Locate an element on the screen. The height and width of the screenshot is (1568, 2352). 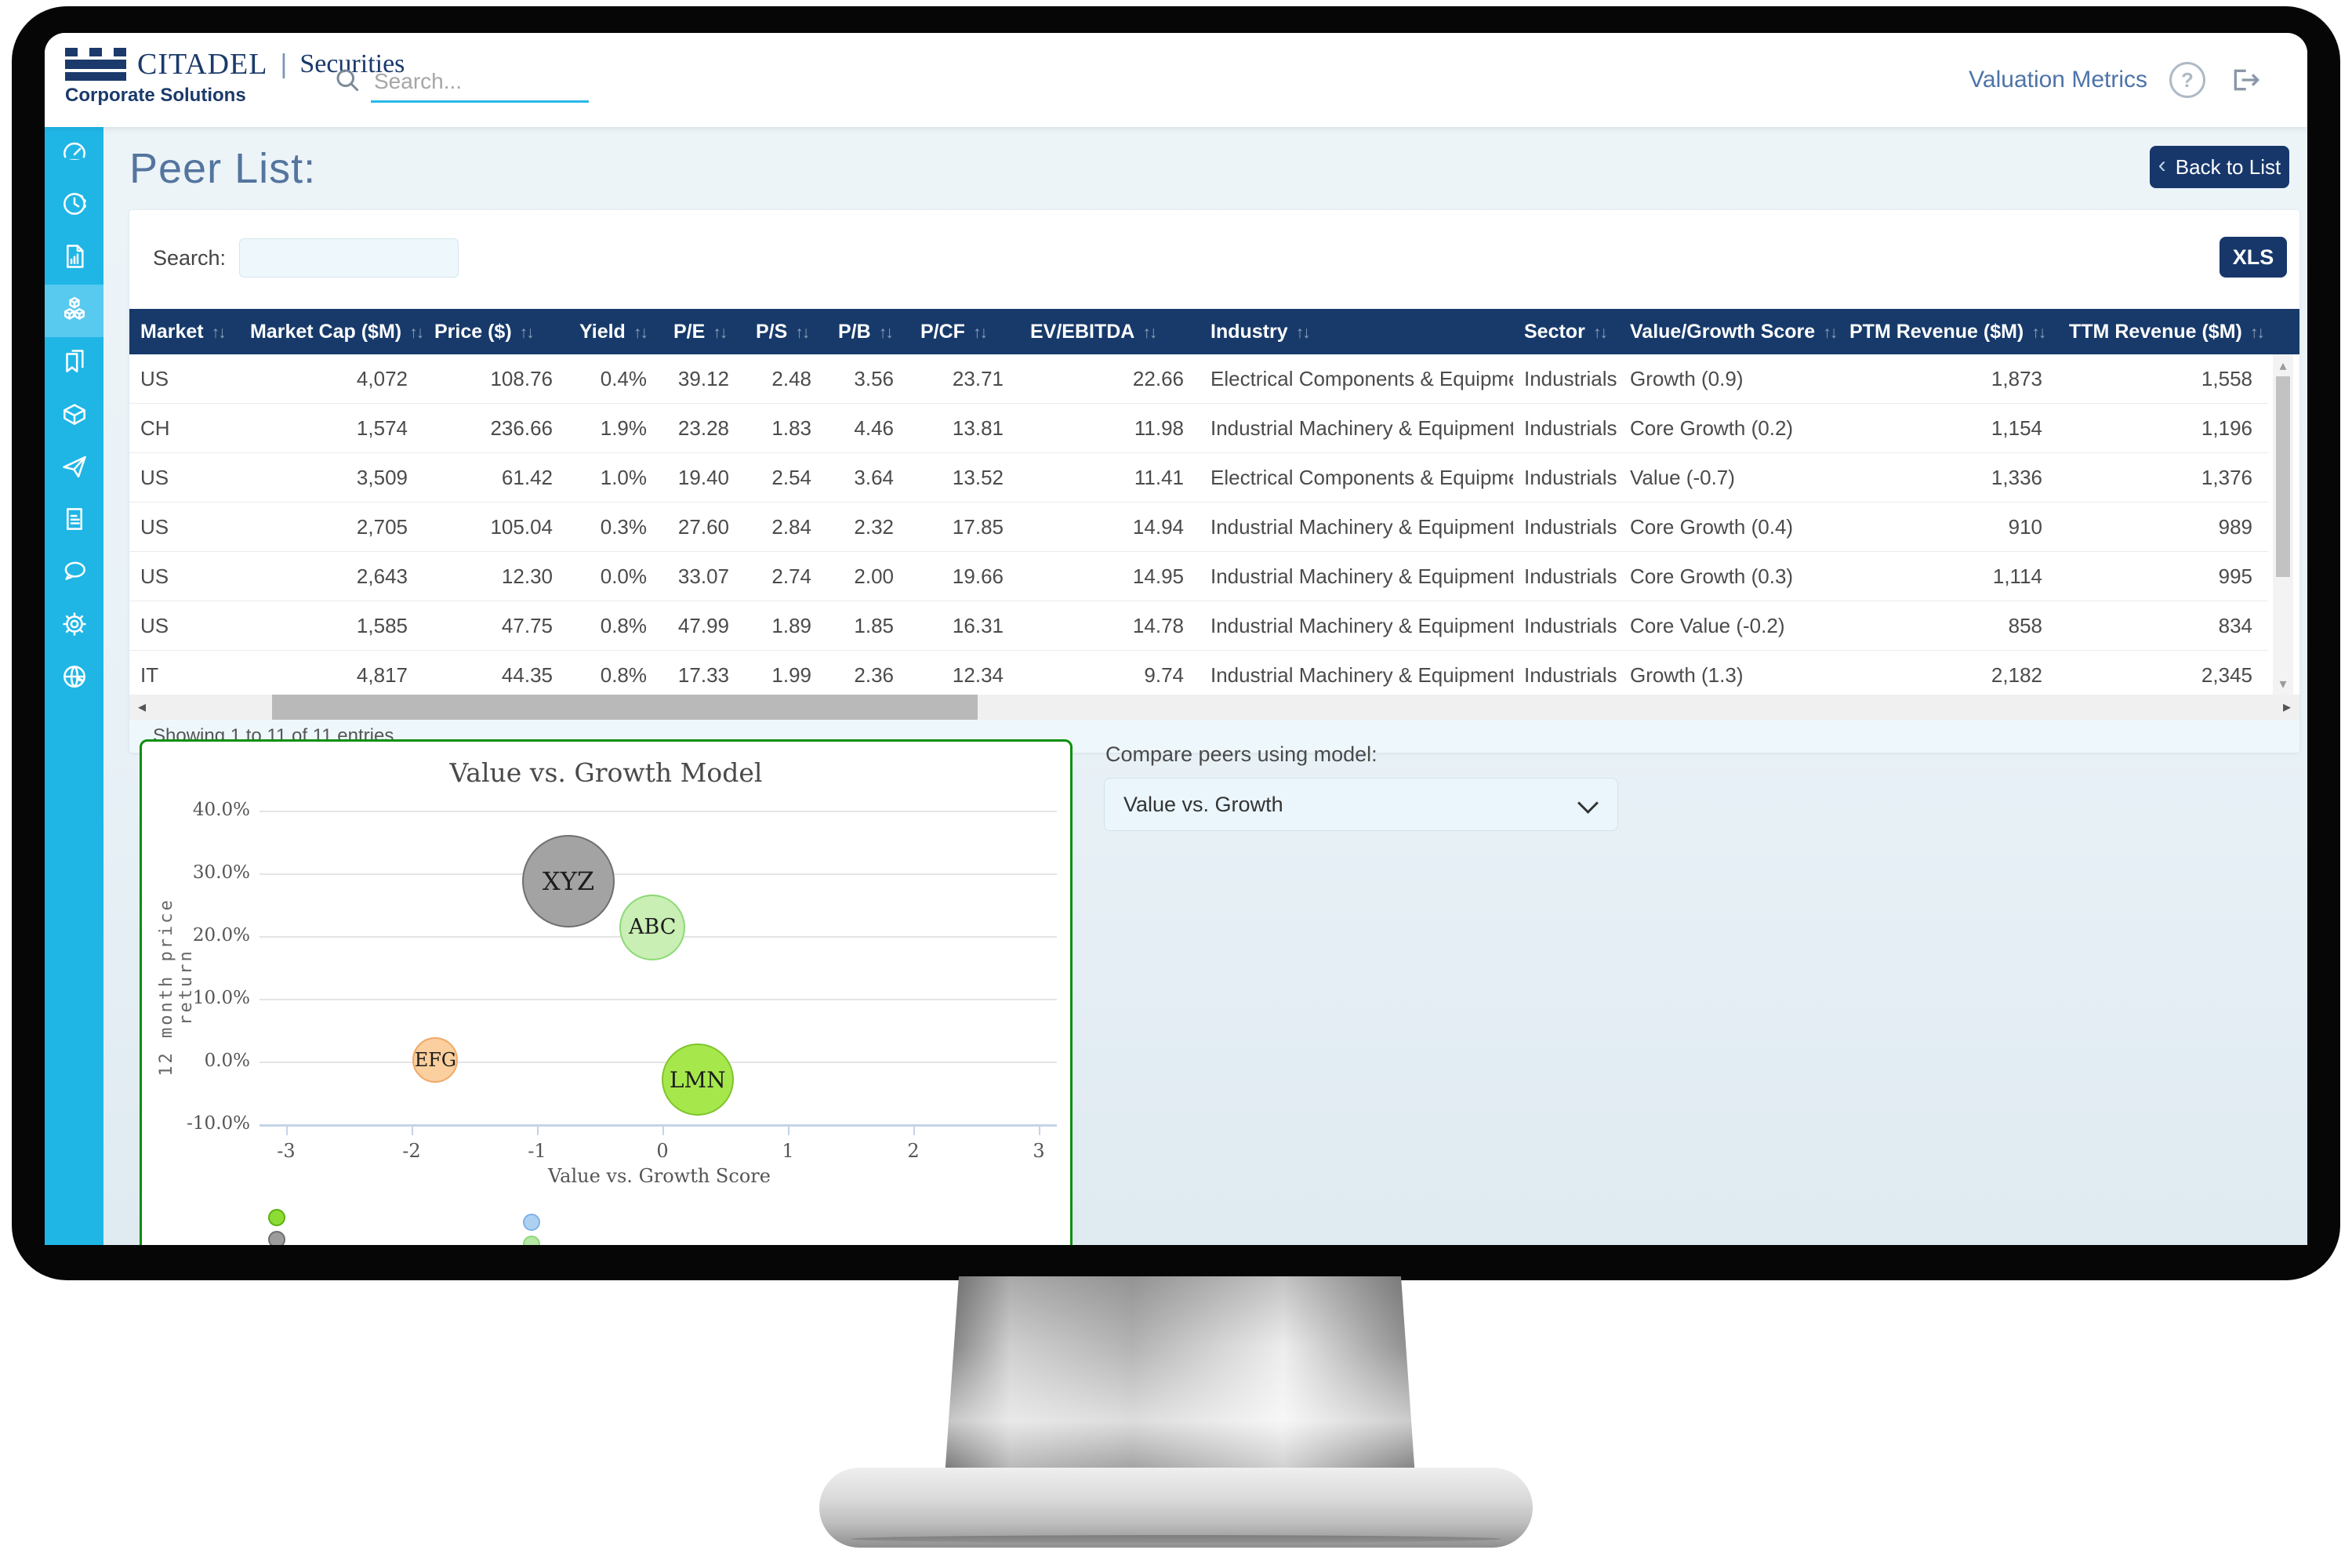
column-header: Value/Growth Score ↑↓ is located at coordinates (1729, 331).